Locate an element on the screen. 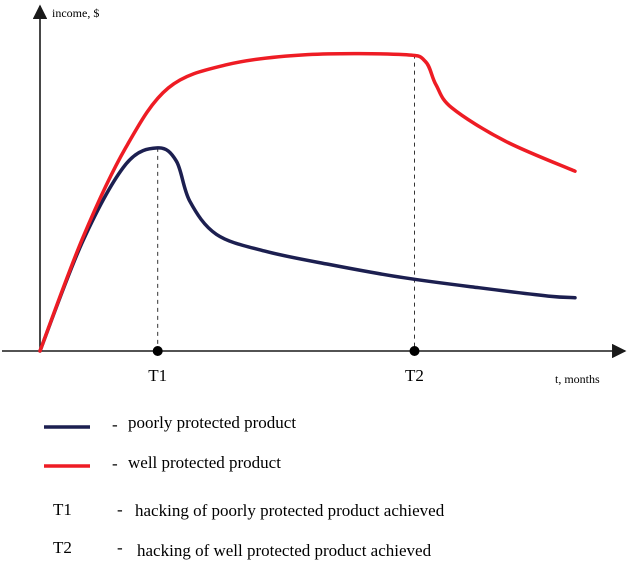 Image resolution: width=629 pixels, height=565 pixels. t2-tick-label: T2 is located at coordinates (414, 375).